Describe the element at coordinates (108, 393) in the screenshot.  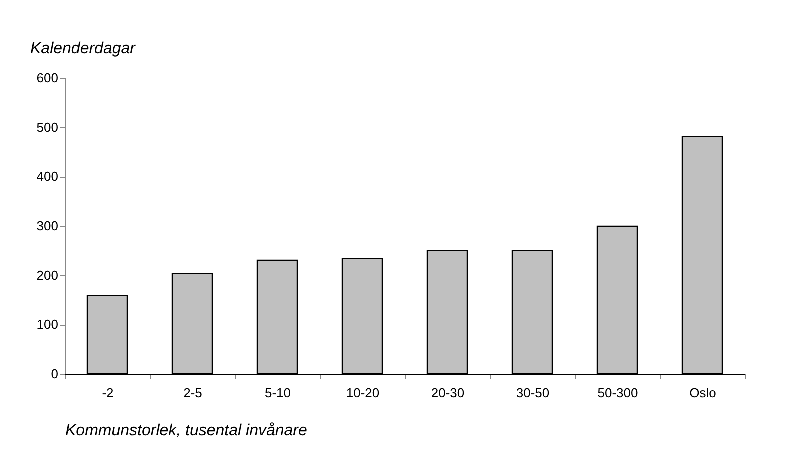
I see `x-tick-label: -2` at that location.